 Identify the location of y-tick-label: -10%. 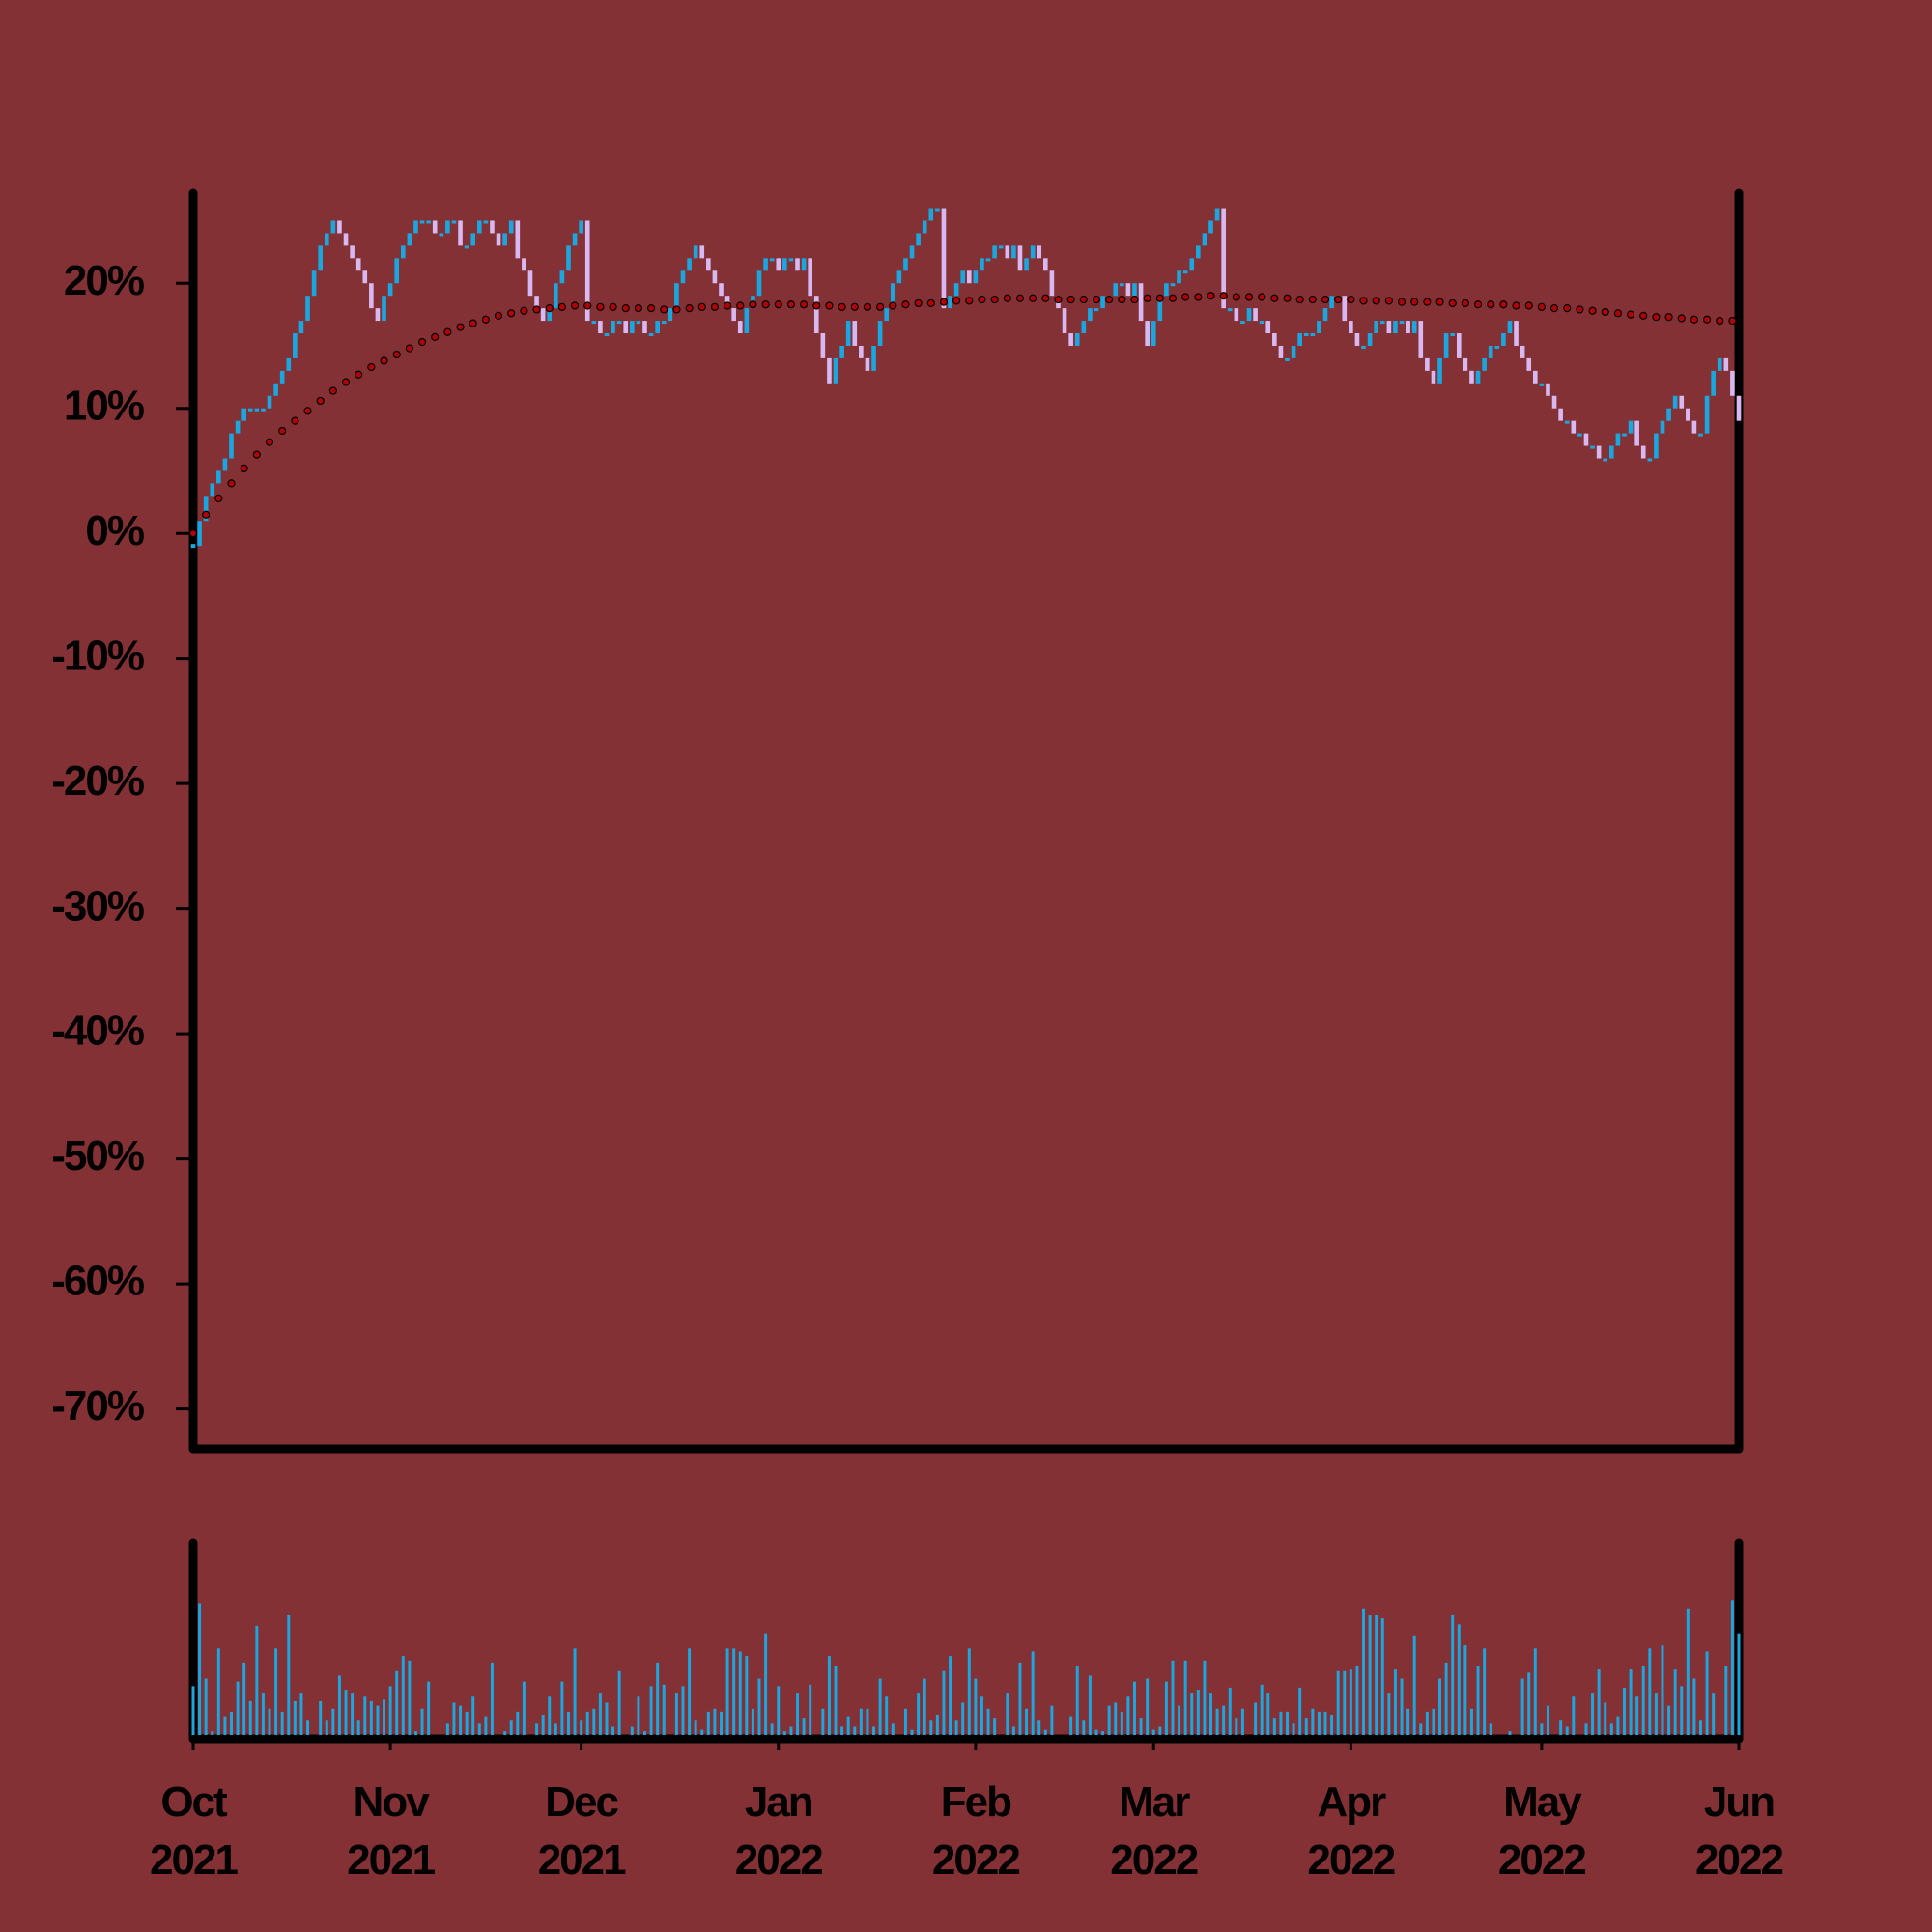
(97, 655).